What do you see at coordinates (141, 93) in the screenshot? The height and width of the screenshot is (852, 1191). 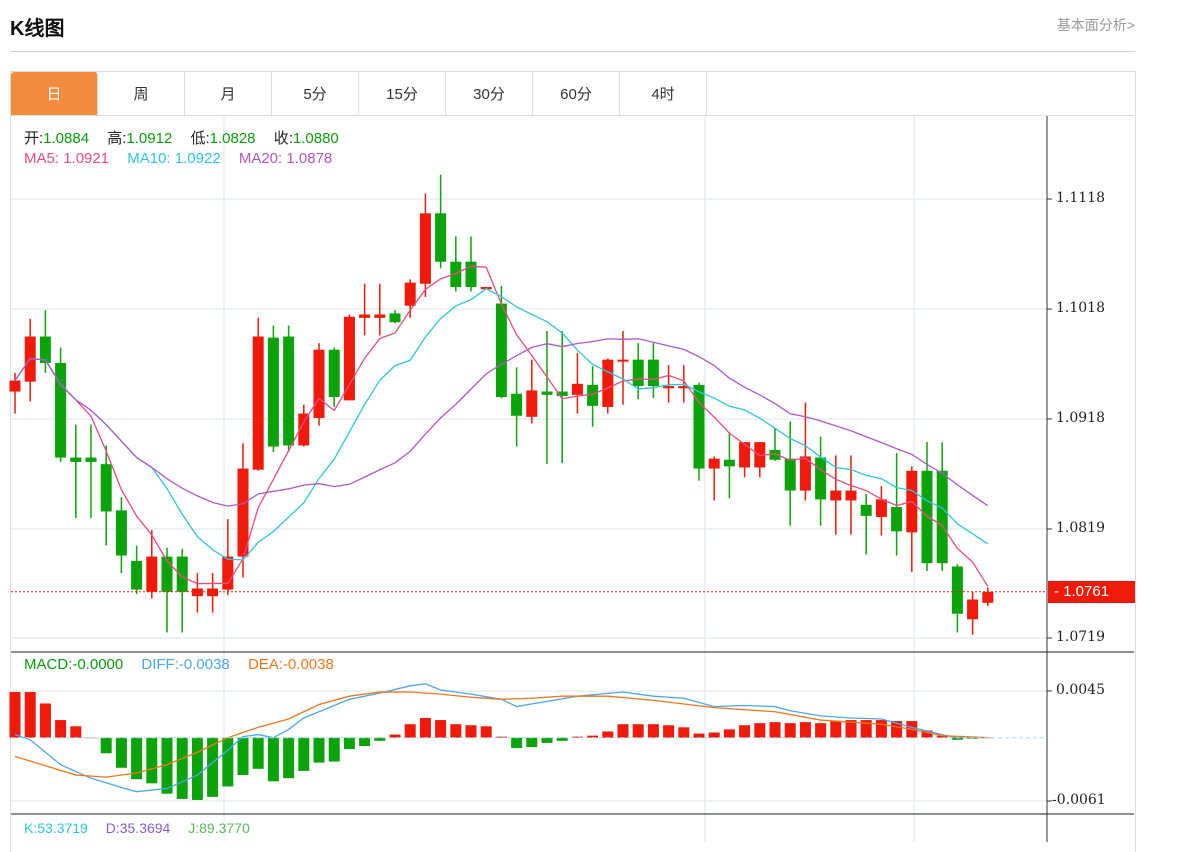 I see `tab-week: 周` at bounding box center [141, 93].